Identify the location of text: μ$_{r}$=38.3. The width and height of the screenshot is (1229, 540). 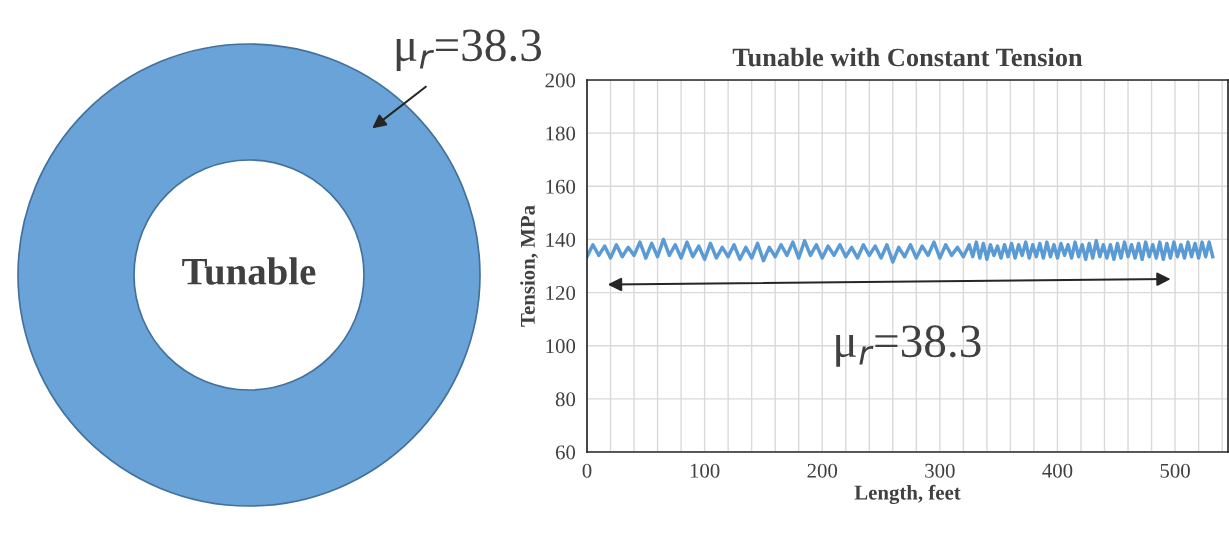
(468, 50).